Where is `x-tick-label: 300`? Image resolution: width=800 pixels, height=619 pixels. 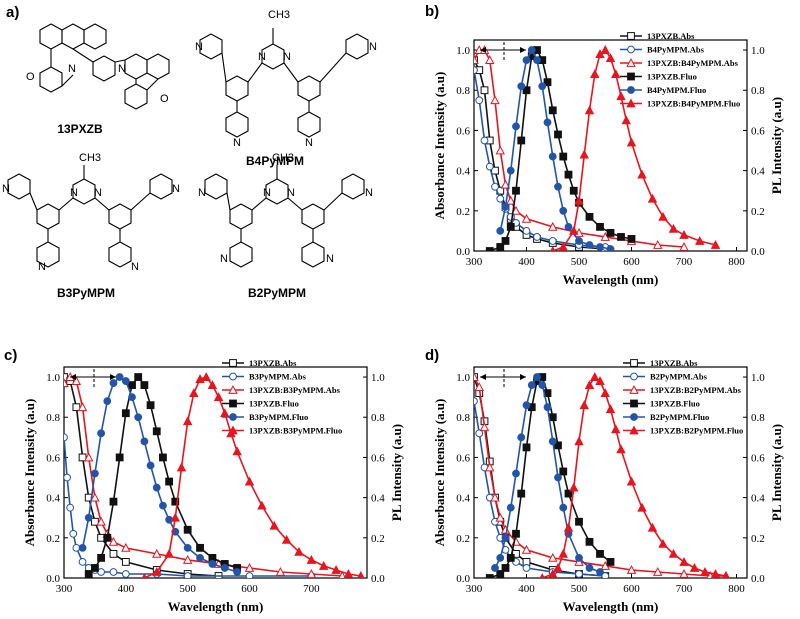
x-tick-label: 300 is located at coordinates (474, 262).